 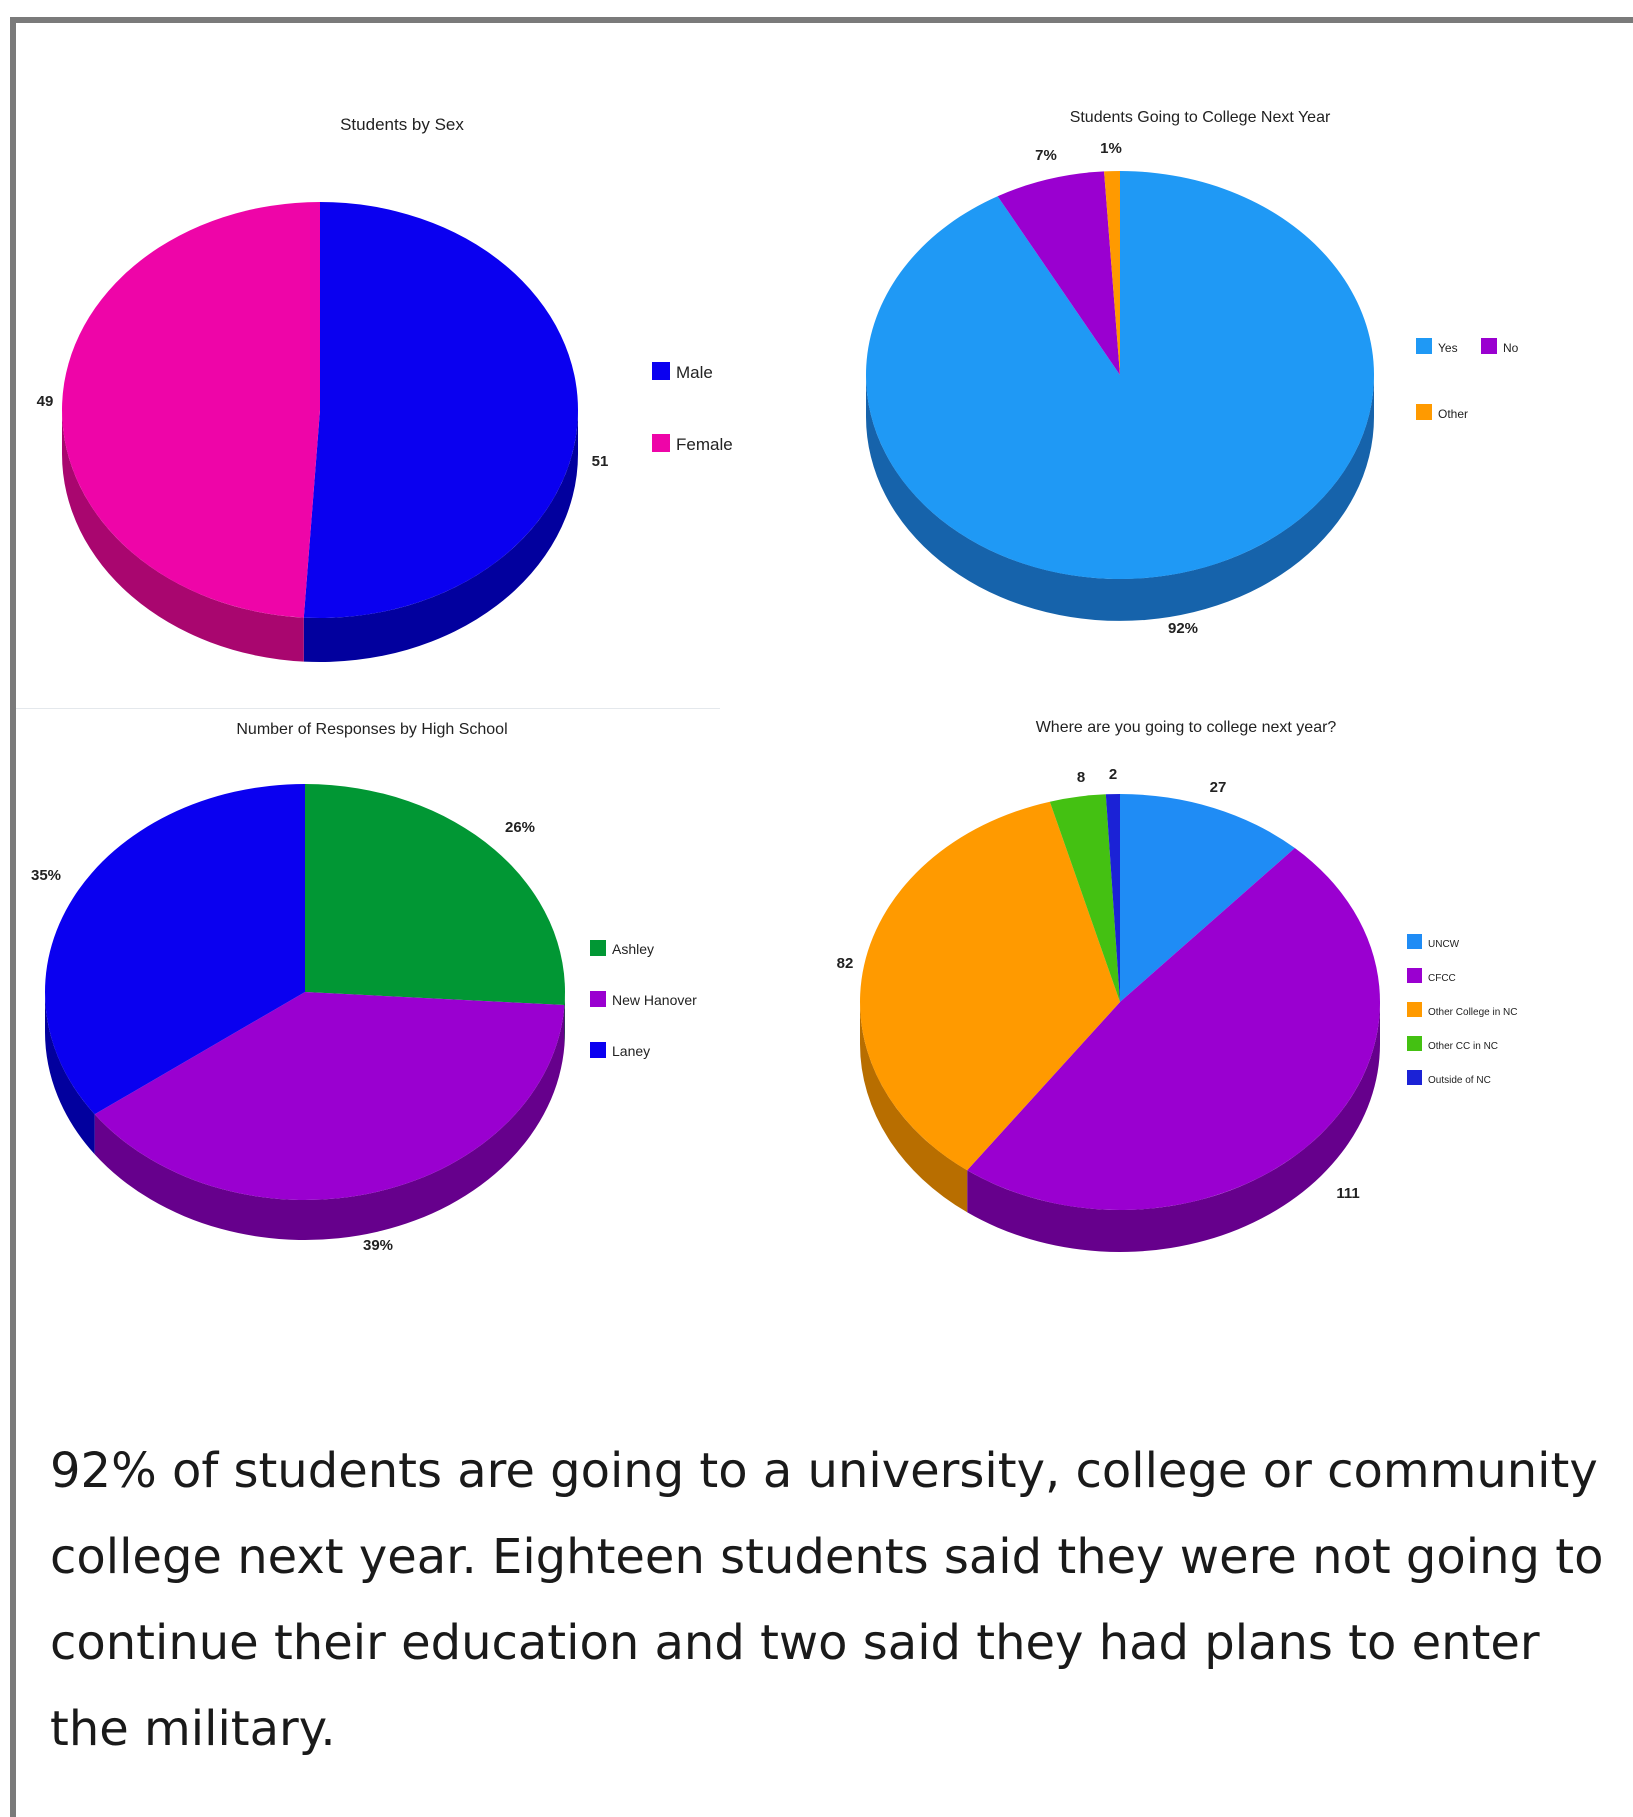 I want to click on pie-side-cfcc, so click(x=1173, y=1127).